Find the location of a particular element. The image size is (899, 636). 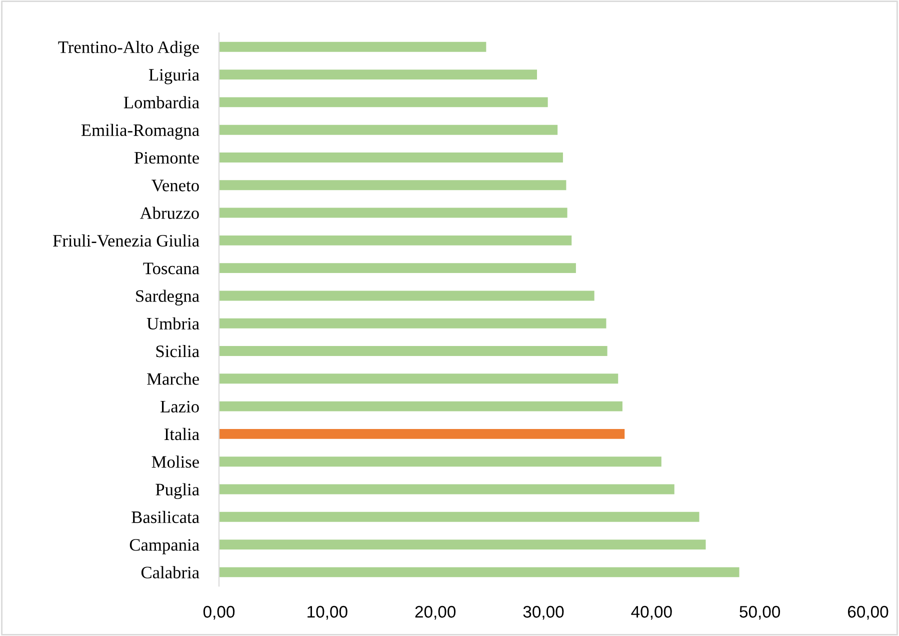

x-tick-label: 10,00 is located at coordinates (328, 613).